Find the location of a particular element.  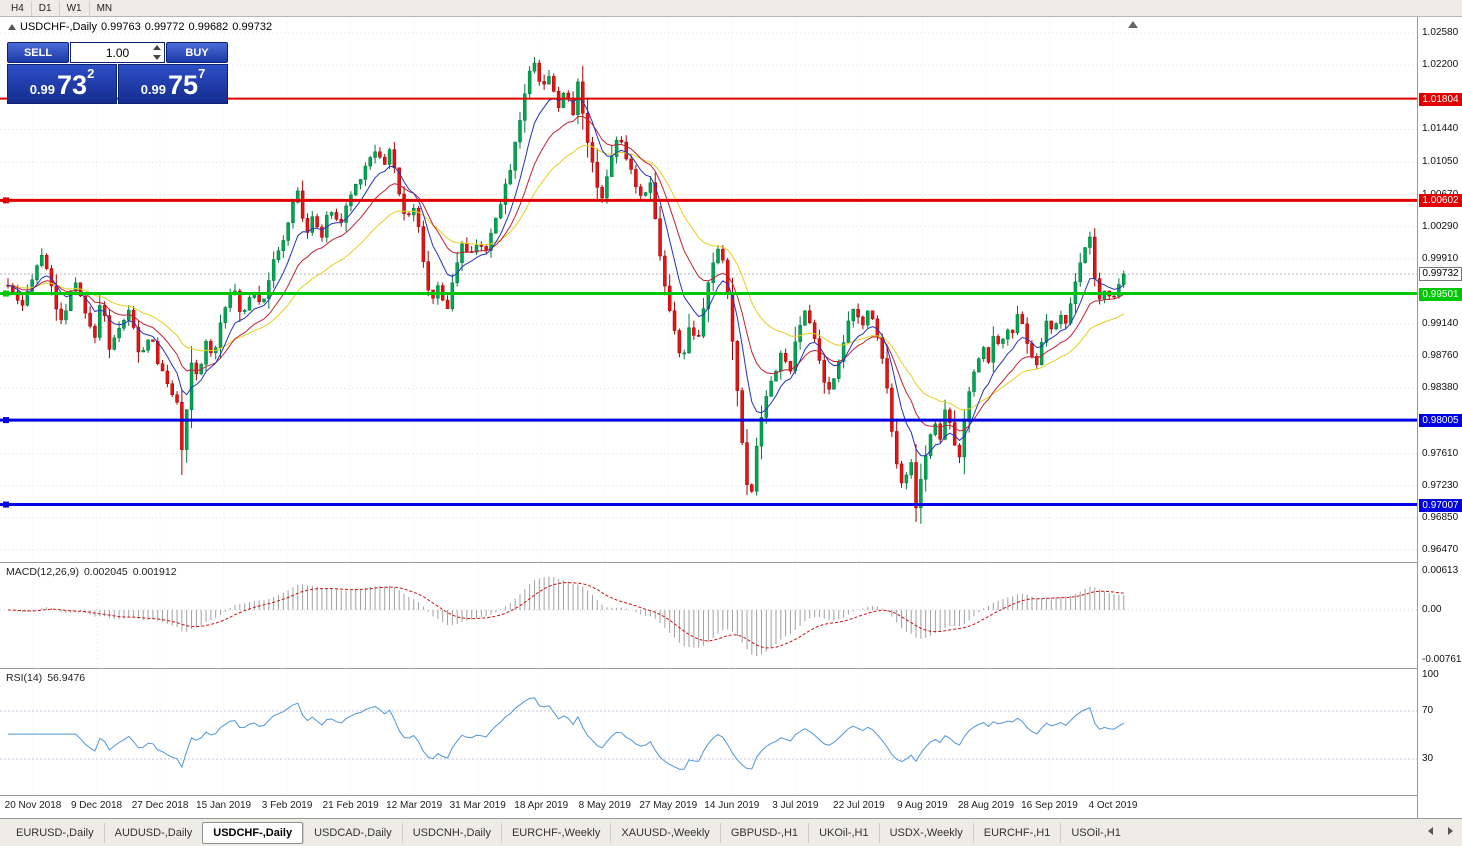

level-price-label: 1.01804 is located at coordinates (1440, 99).